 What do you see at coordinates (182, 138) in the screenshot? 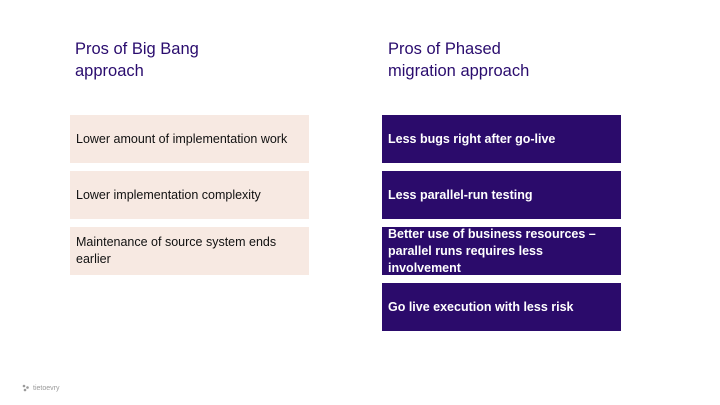
I see `big-bang-pro-text: Lower amount of implementation work` at bounding box center [182, 138].